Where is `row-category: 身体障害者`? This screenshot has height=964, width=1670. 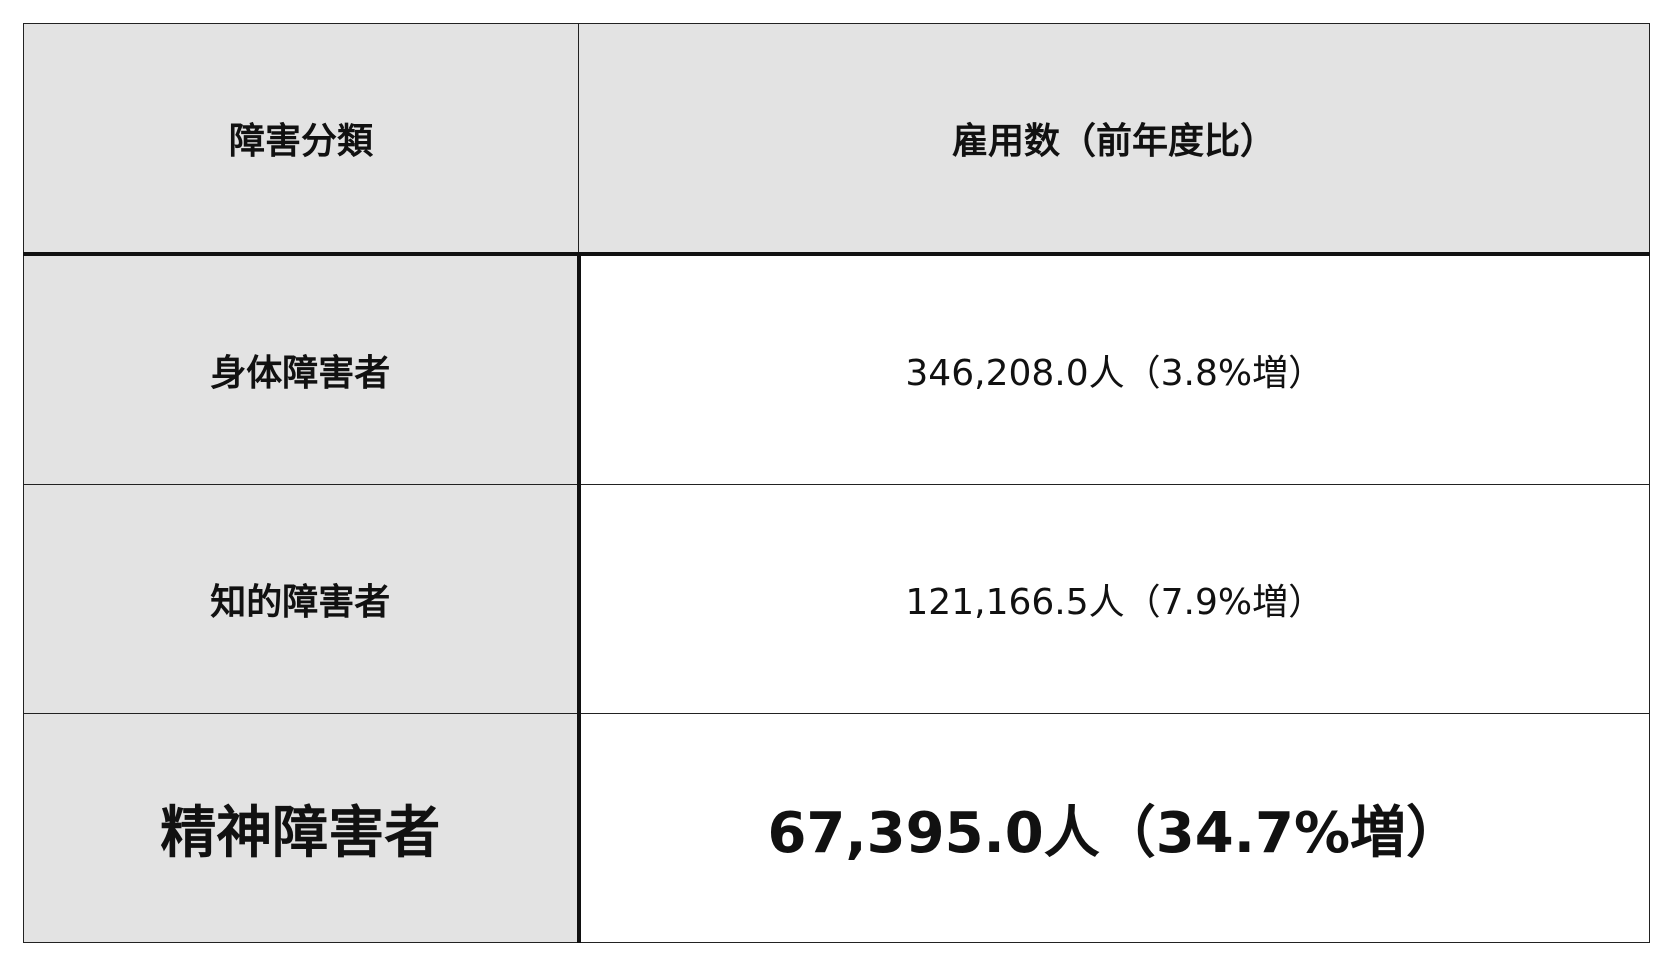 row-category: 身体障害者 is located at coordinates (301, 369).